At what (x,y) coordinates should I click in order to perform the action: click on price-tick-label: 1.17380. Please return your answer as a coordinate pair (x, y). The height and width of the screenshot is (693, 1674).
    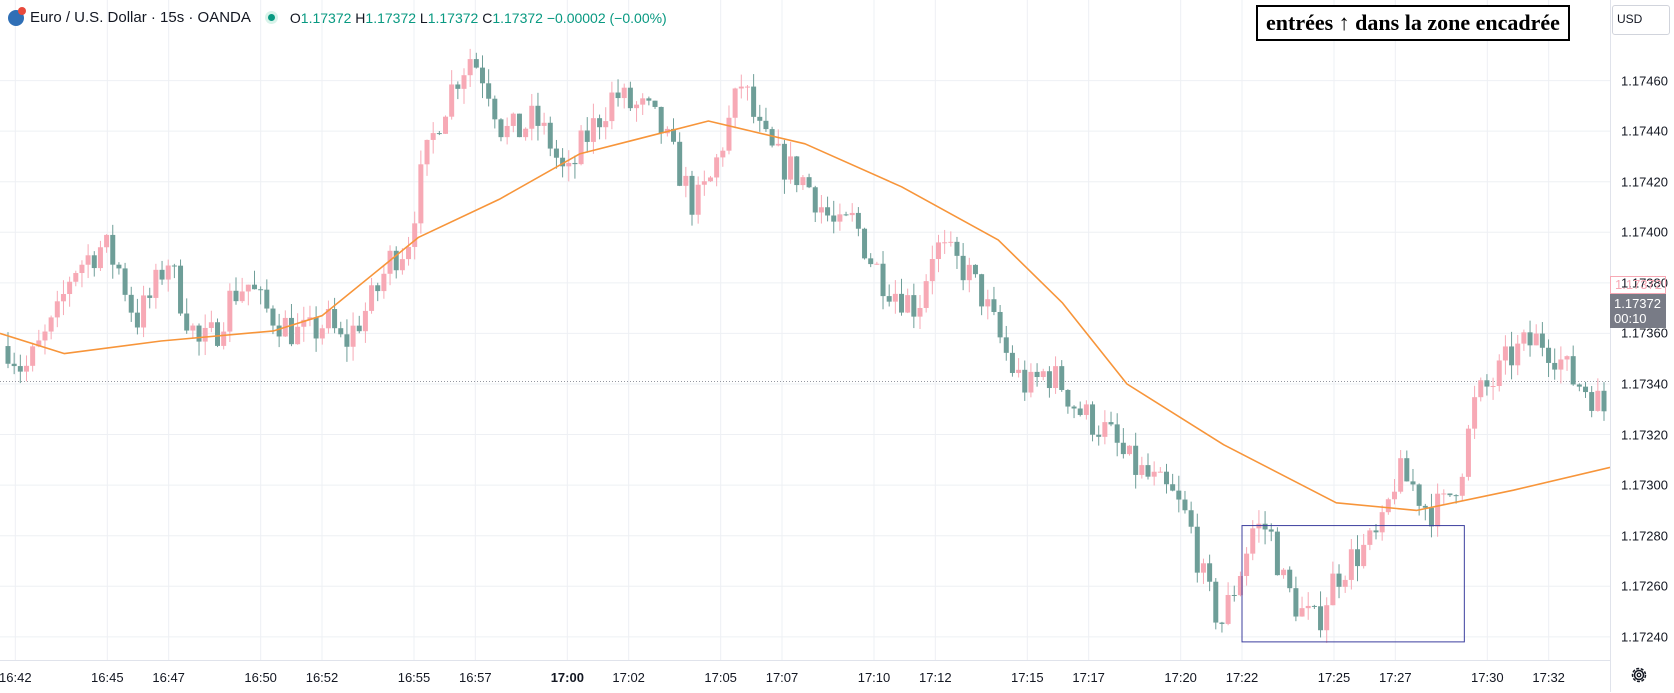
    Looking at the image, I should click on (1644, 283).